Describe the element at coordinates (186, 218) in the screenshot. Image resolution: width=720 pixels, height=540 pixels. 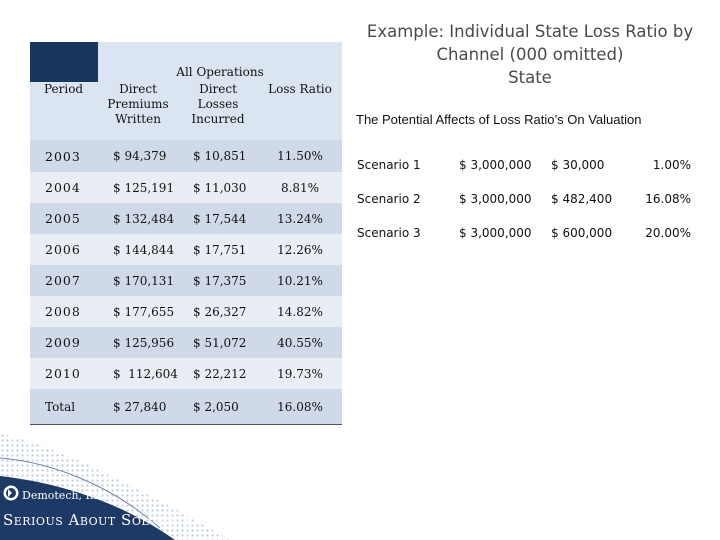
I see `table-row: 2005 $ 132,484 $ 17,544 13.24%` at that location.